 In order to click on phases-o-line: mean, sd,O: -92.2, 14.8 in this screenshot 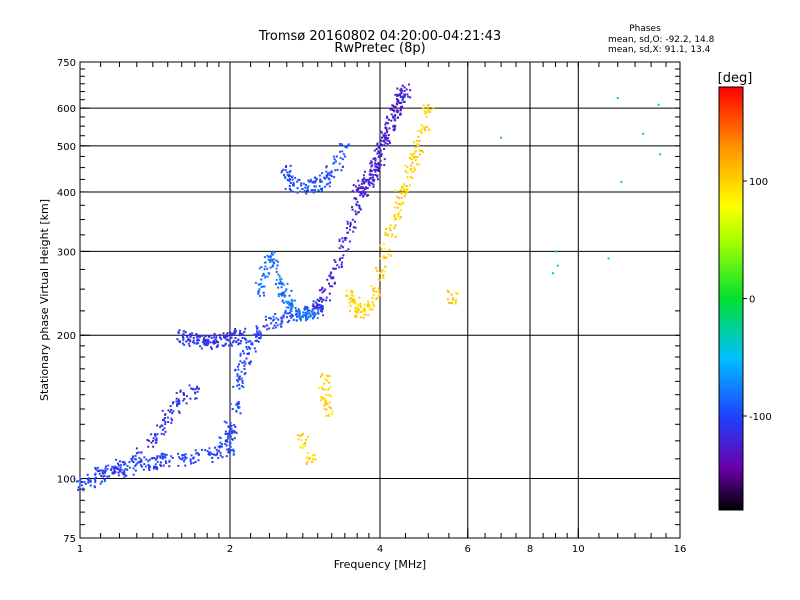, I will do `click(661, 40)`.